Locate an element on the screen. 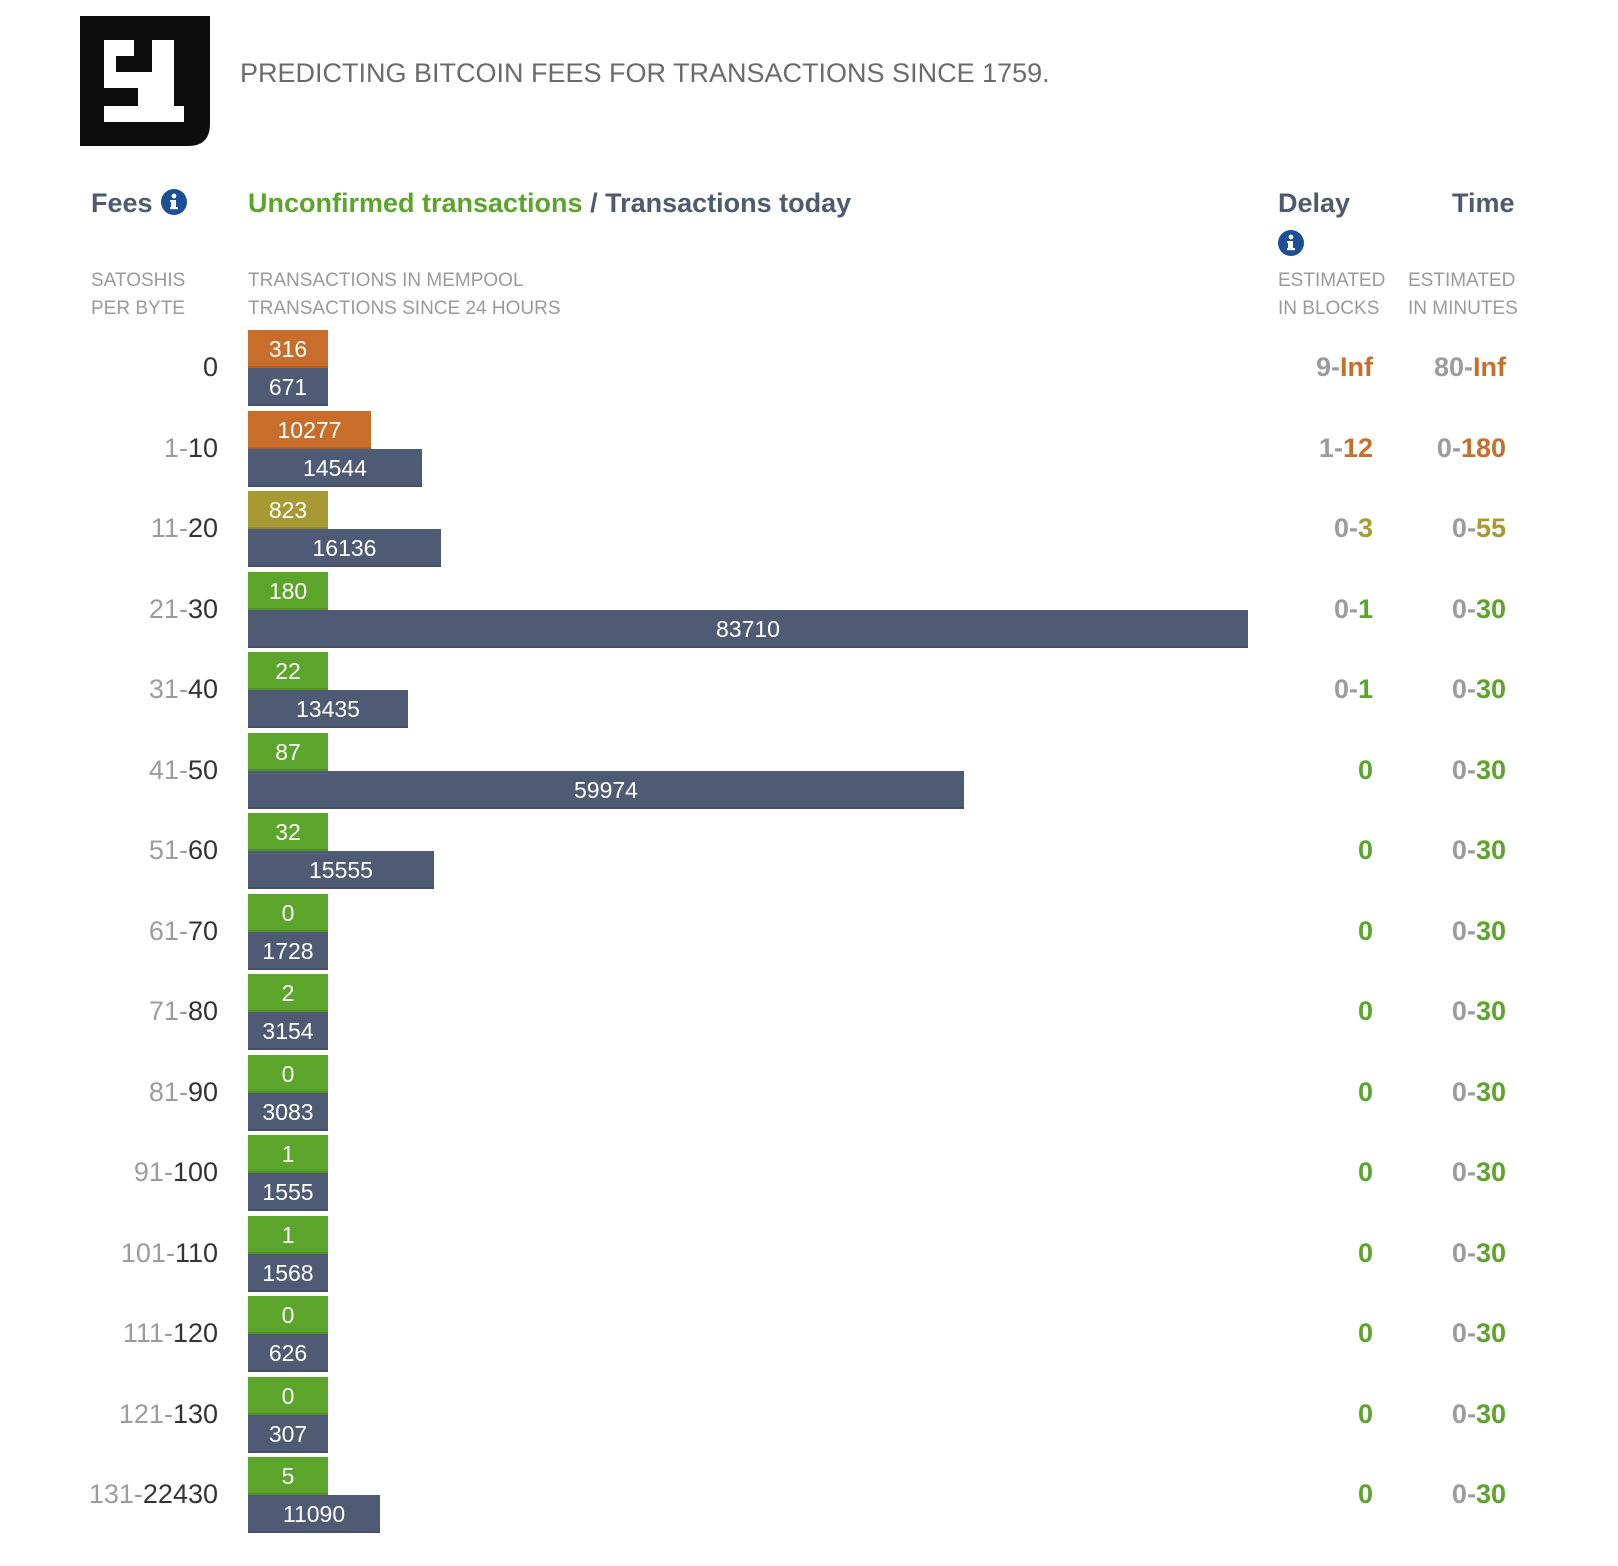  mempool-bar: 22 is located at coordinates (288, 671).